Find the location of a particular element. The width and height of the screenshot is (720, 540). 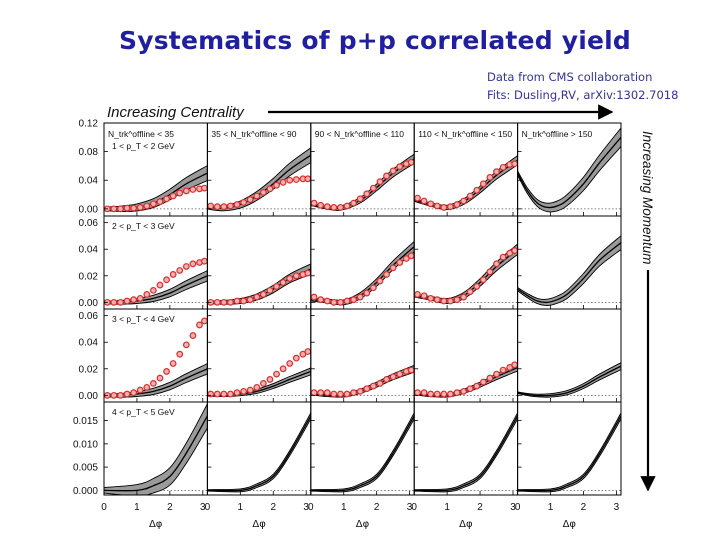

y-tick-label: 0.010 is located at coordinates (85, 444).